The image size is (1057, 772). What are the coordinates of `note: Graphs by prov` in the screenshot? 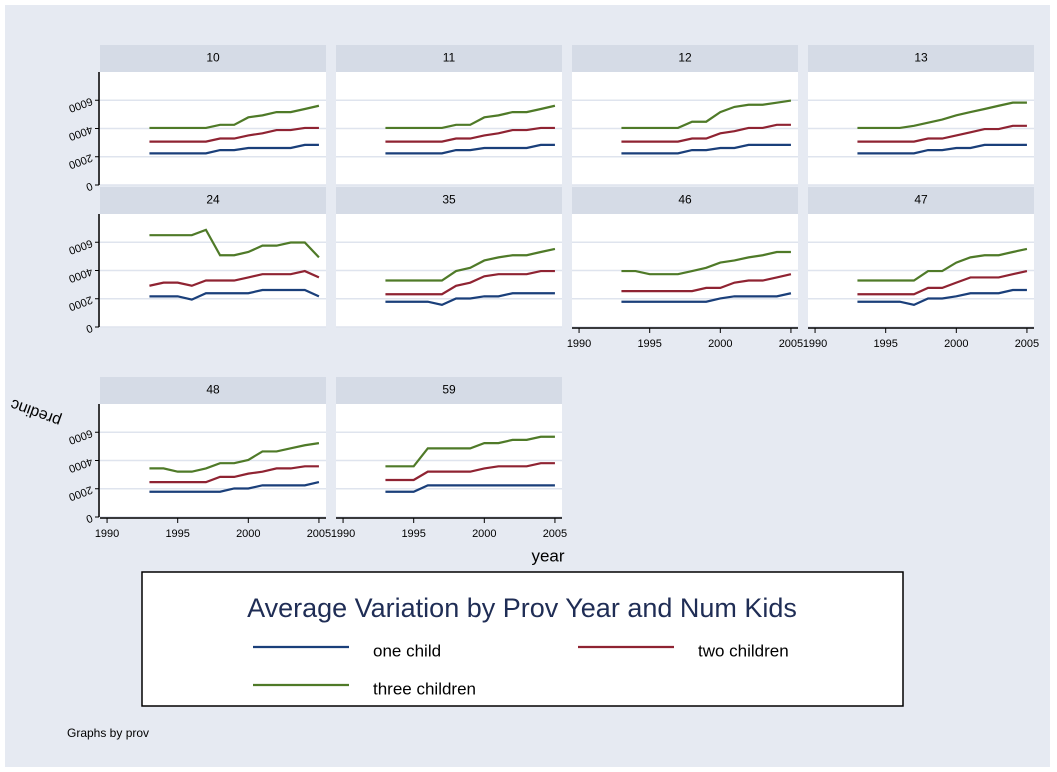 It's located at (108, 733).